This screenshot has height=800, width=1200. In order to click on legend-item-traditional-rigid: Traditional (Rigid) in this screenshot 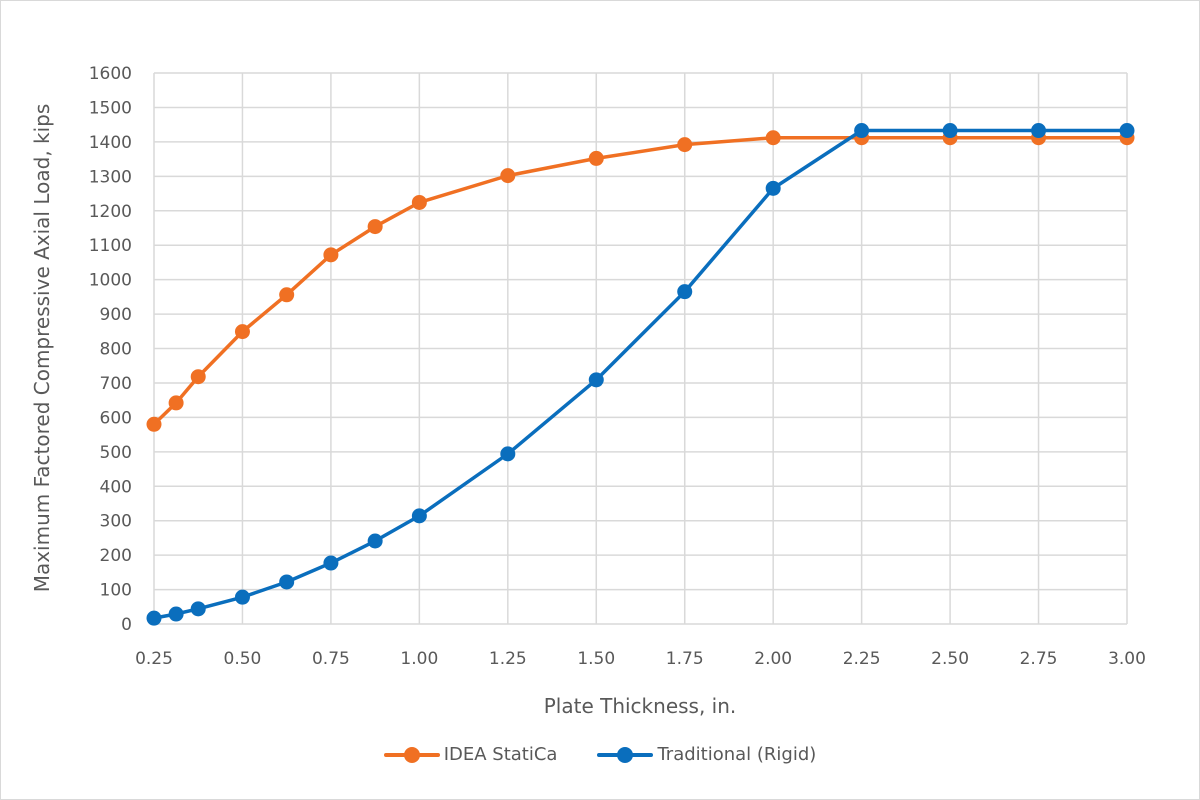, I will do `click(706, 754)`.